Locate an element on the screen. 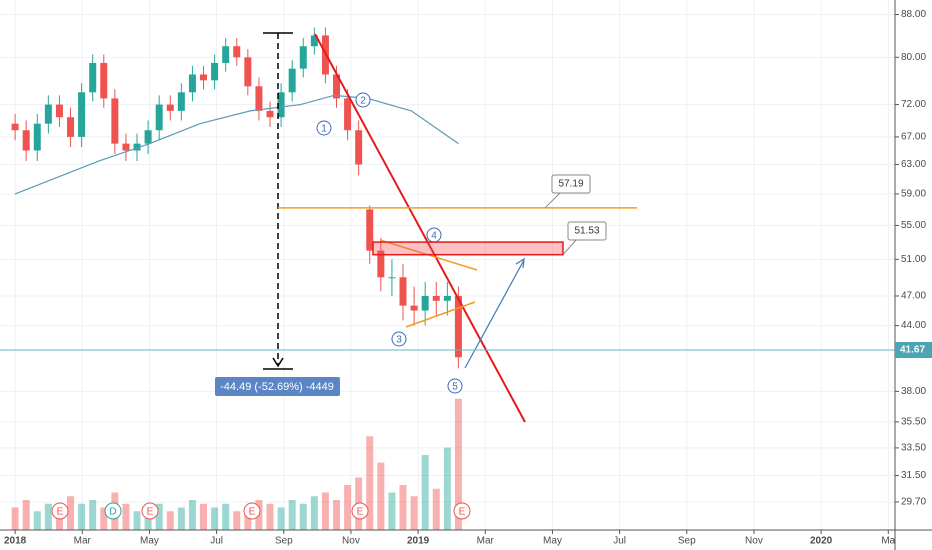 This screenshot has height=550, width=932. moving-average is located at coordinates (236, 144).